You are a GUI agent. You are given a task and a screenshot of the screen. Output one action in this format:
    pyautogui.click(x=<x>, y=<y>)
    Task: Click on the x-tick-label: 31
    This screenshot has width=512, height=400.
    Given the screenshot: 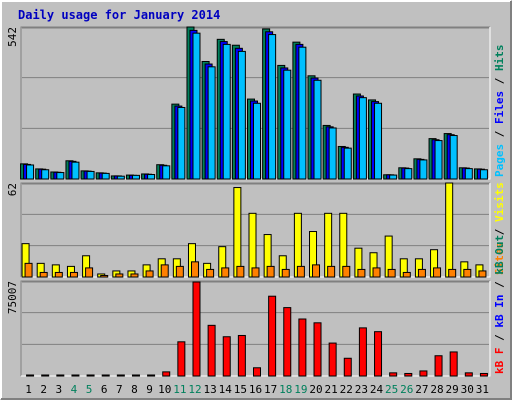 What is the action you would take?
    pyautogui.click(x=482, y=389)
    